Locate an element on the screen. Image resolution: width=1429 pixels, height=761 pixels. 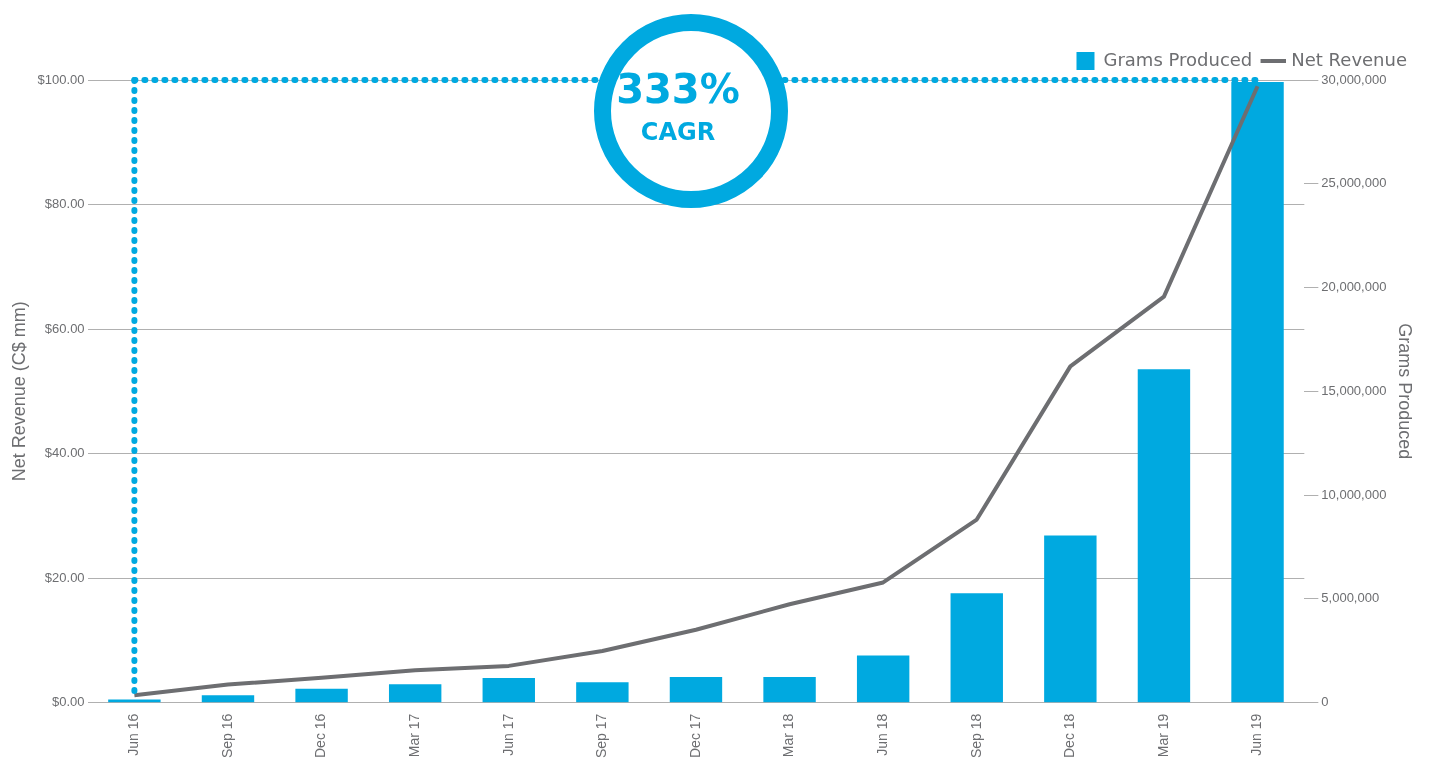
y-tick-label: $20.00 is located at coordinates (64, 577).